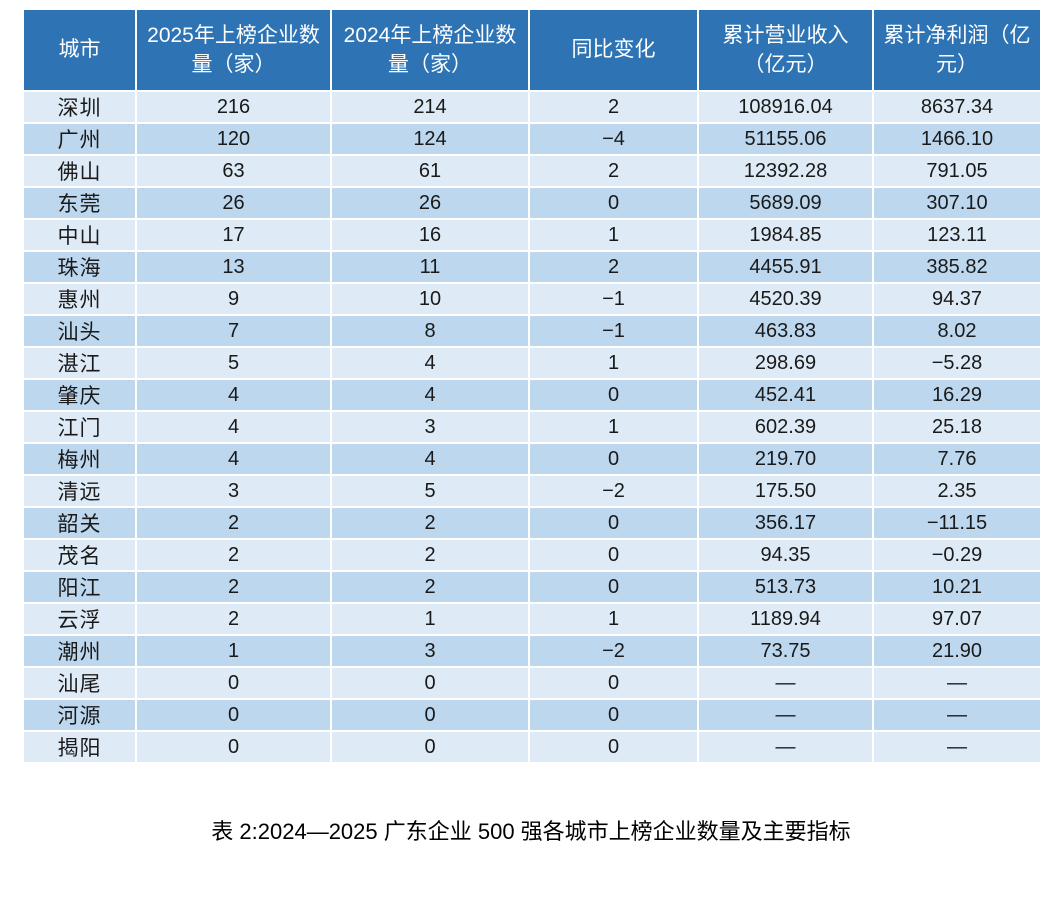  What do you see at coordinates (79, 555) in the screenshot?
I see `city-cell: 茂名` at bounding box center [79, 555].